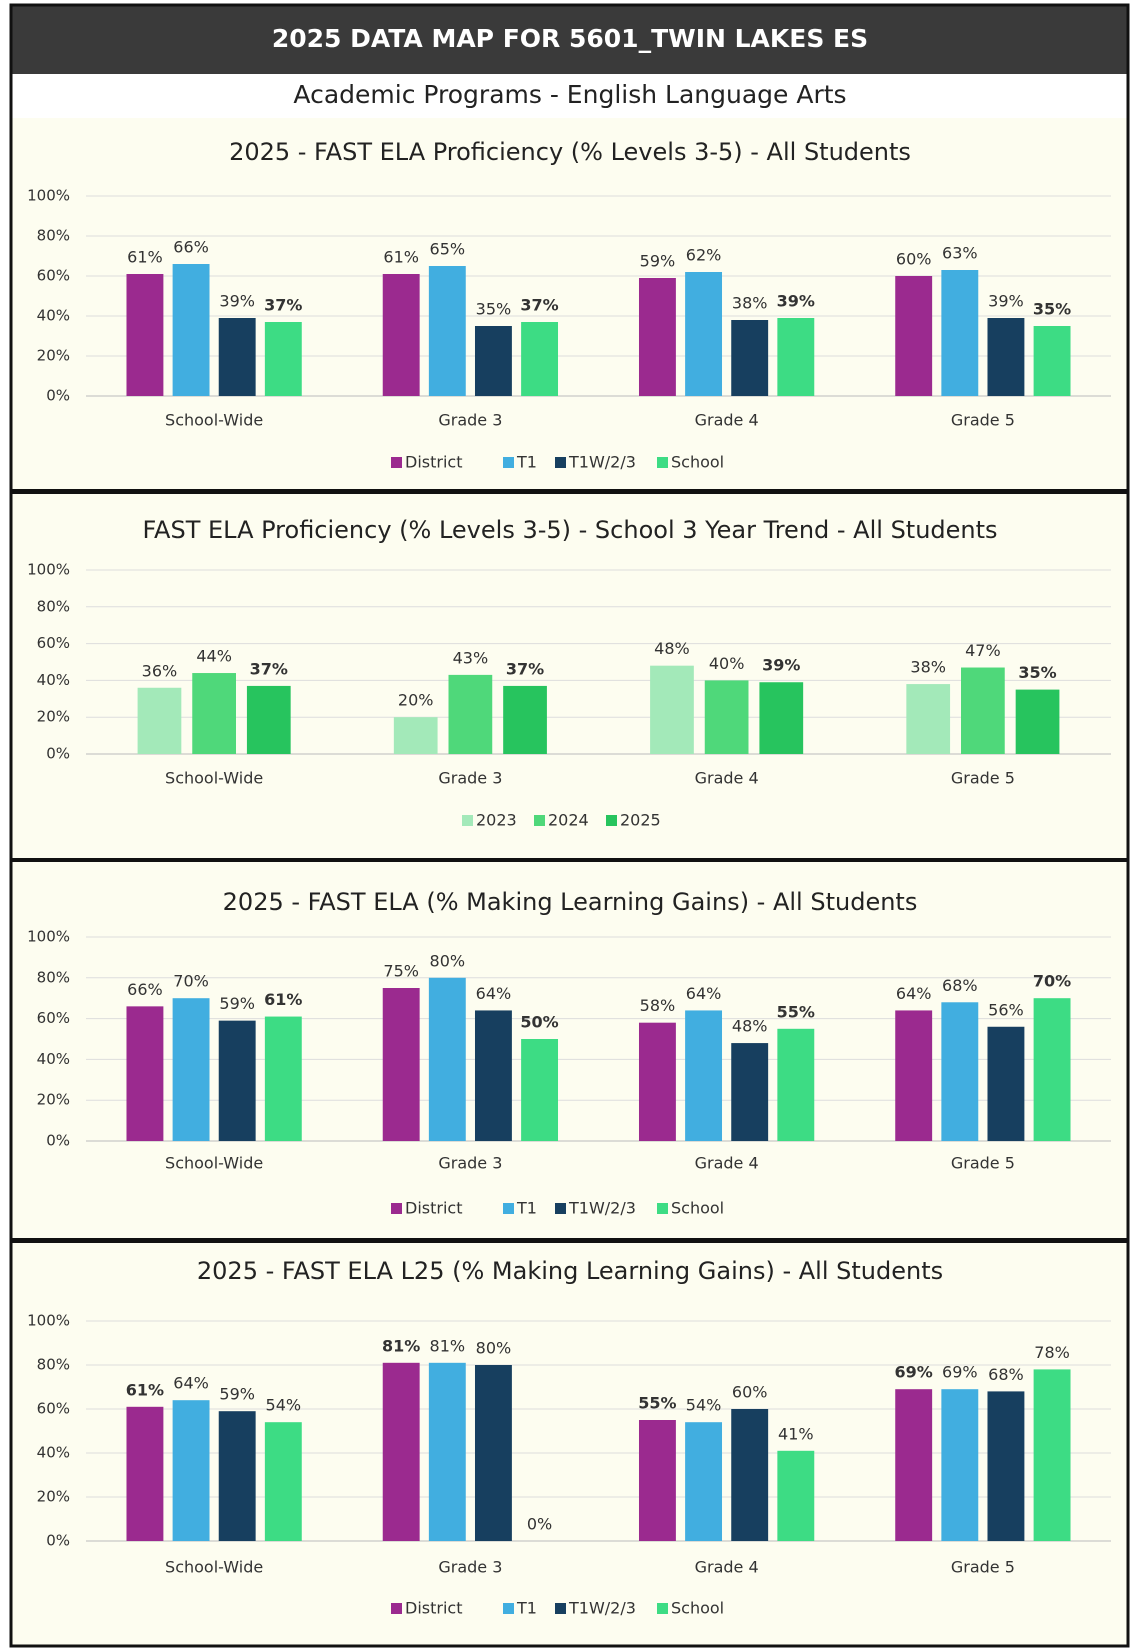 This screenshot has width=1134, height=1652. Describe the element at coordinates (1006, 1374) in the screenshot. I see `data-label: 68%` at that location.